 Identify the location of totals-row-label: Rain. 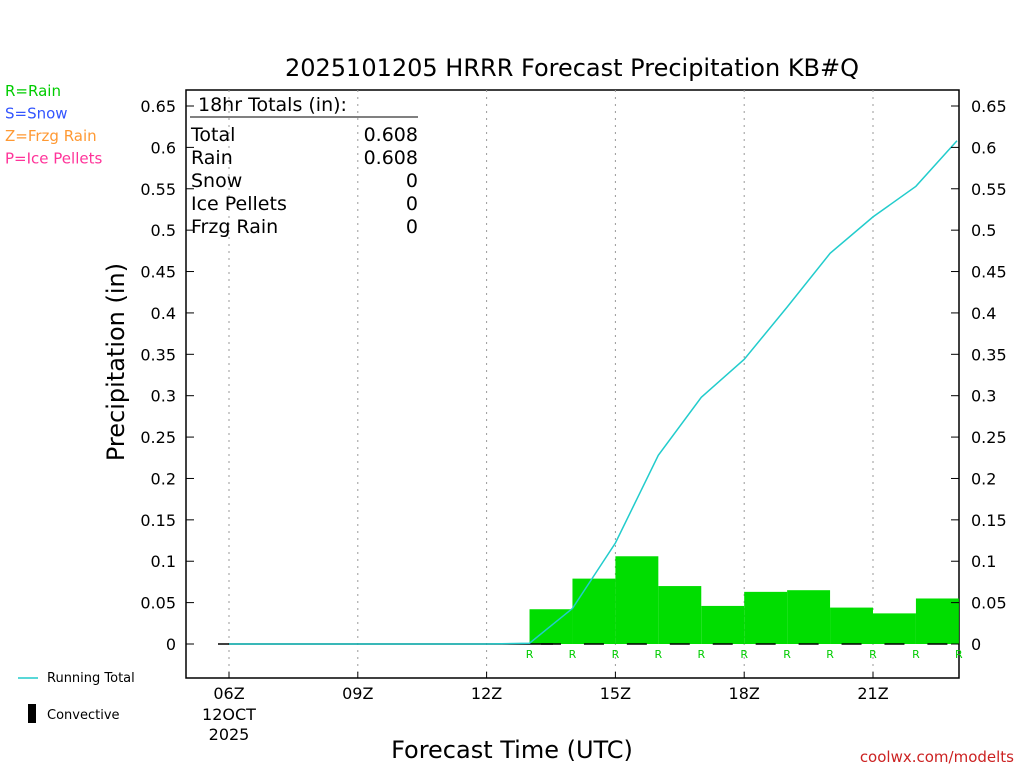
(212, 158).